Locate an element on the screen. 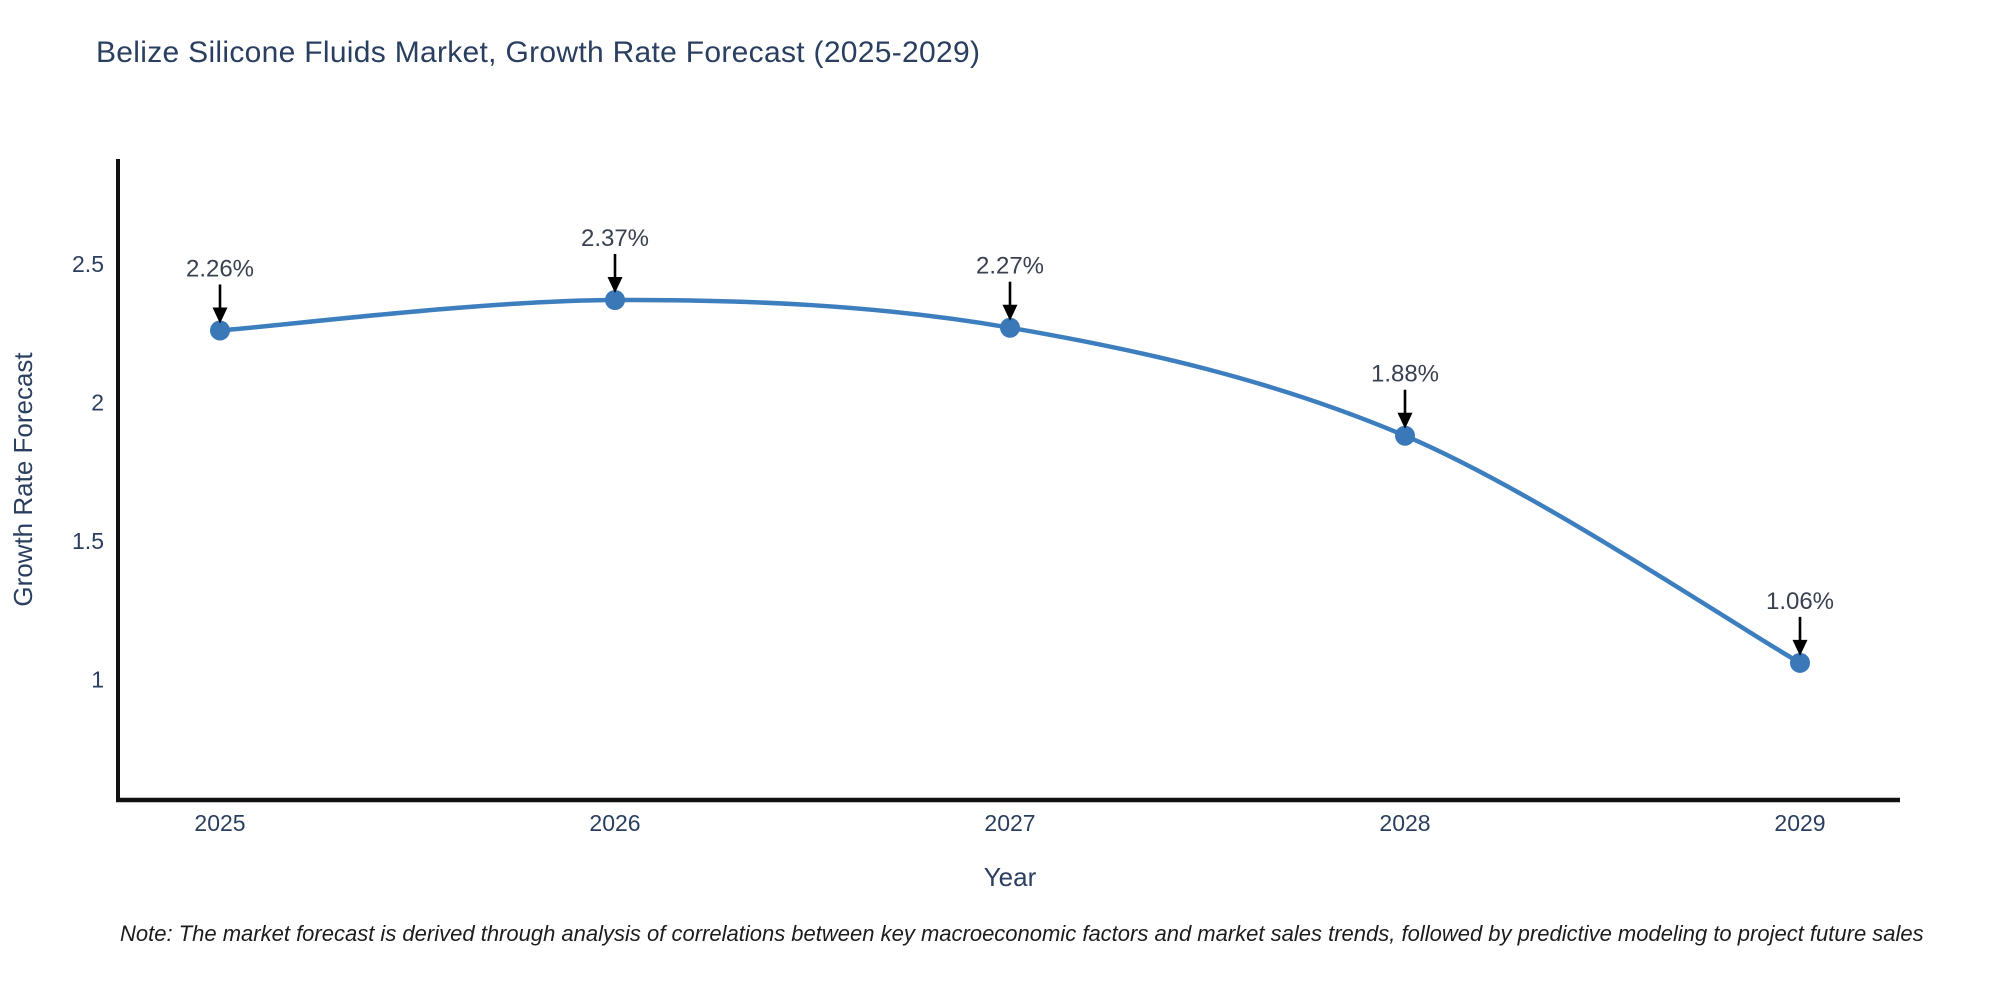 This screenshot has width=2000, height=1000. point-value-label: 2.26% is located at coordinates (220, 268).